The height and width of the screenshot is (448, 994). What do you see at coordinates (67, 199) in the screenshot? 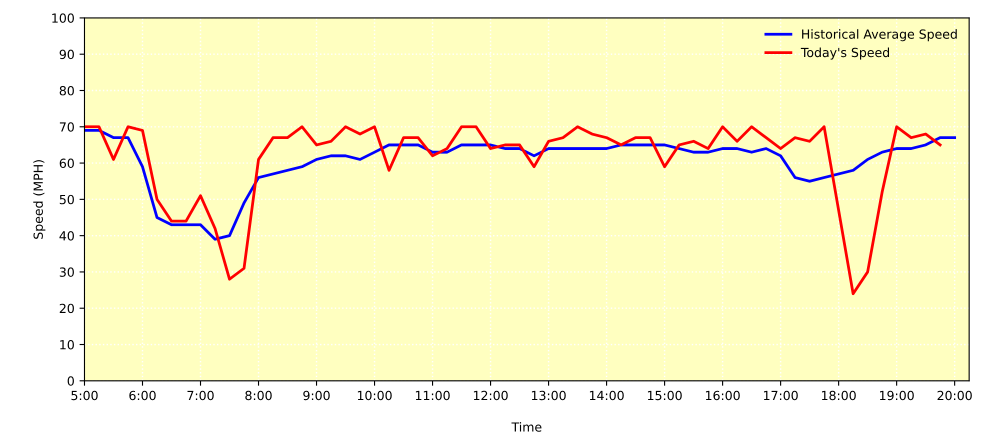
I see `y-tick-label: 50` at bounding box center [67, 199].